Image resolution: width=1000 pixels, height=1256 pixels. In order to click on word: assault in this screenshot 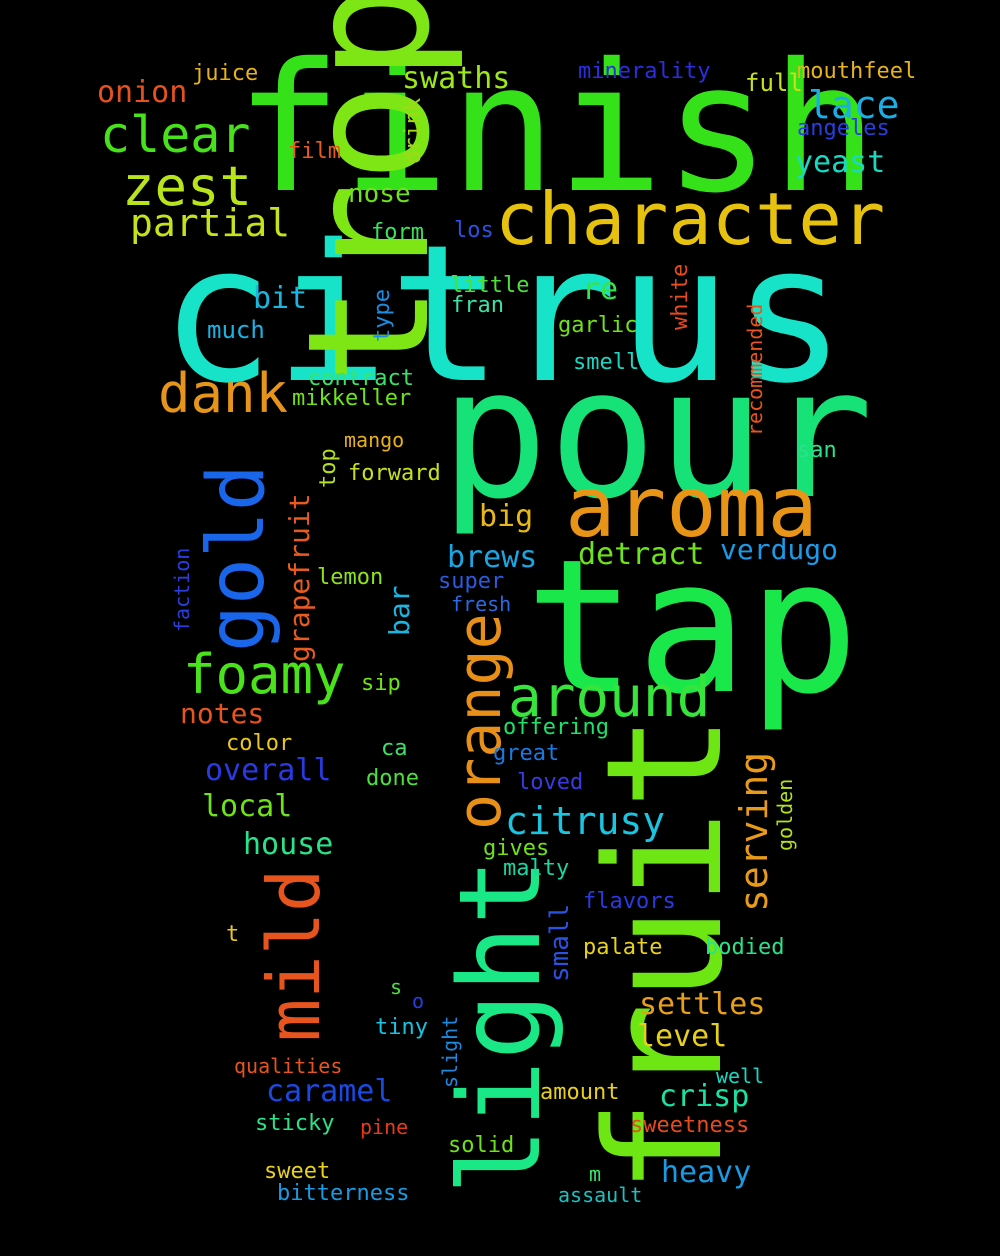, I will do `click(600, 1195)`.